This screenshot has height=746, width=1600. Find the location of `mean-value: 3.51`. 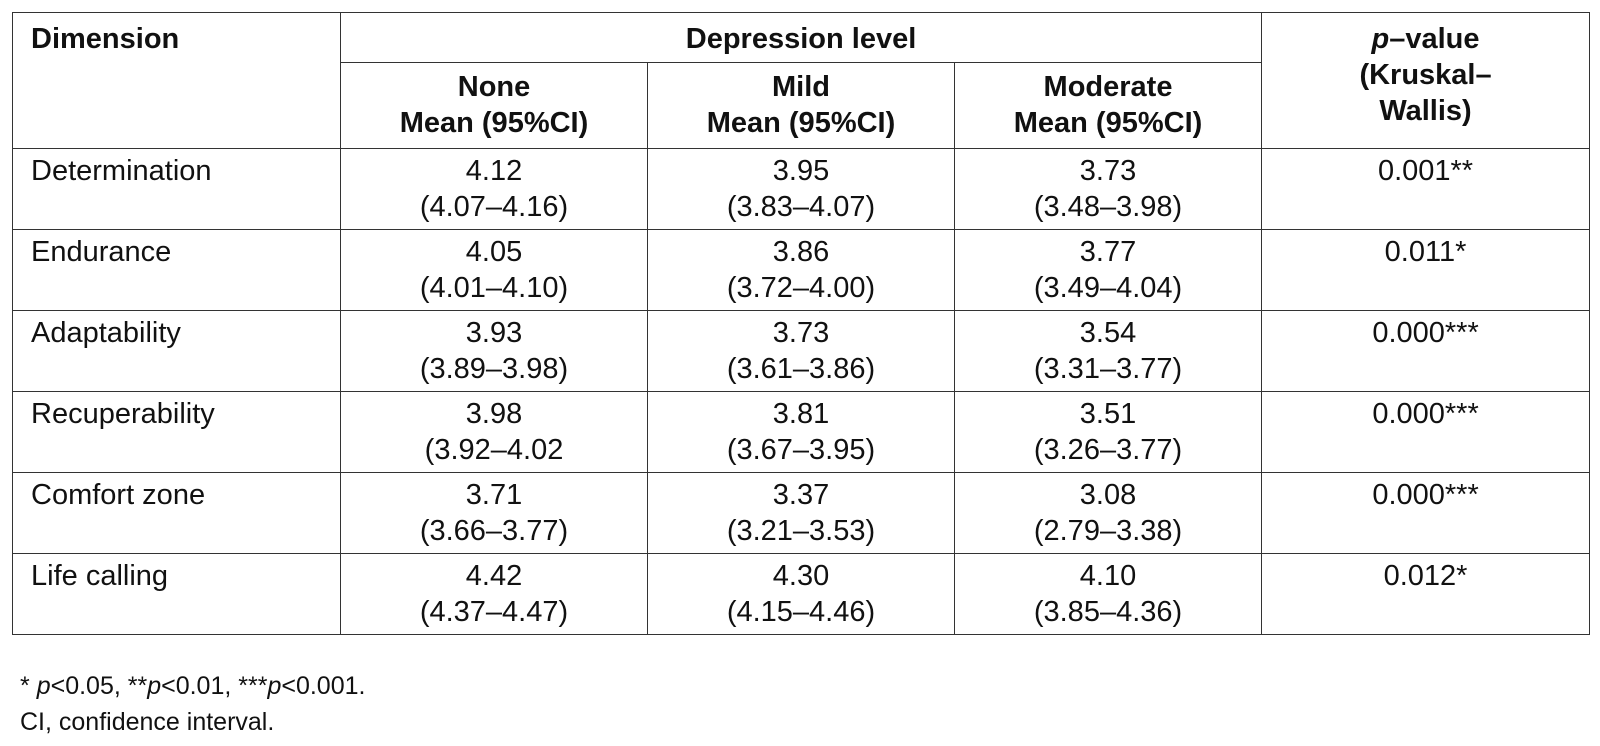

mean-value: 3.51 is located at coordinates (1108, 414).